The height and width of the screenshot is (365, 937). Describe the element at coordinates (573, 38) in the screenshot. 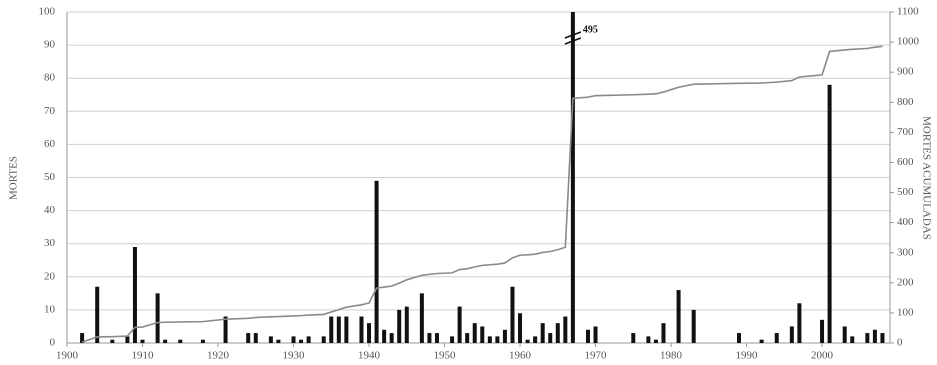

I see `axis-break` at that location.